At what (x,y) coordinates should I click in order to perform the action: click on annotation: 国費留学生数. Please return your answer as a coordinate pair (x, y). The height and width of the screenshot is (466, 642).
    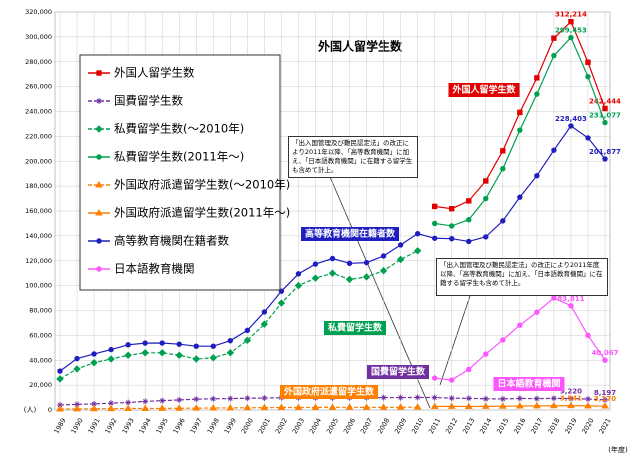
    Looking at the image, I should click on (398, 372).